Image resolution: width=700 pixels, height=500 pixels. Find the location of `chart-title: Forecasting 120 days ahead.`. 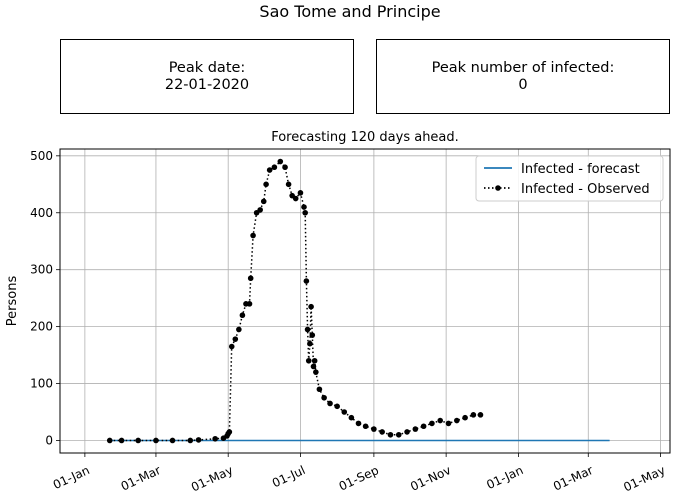

chart-title: Forecasting 120 days ahead. is located at coordinates (365, 137).